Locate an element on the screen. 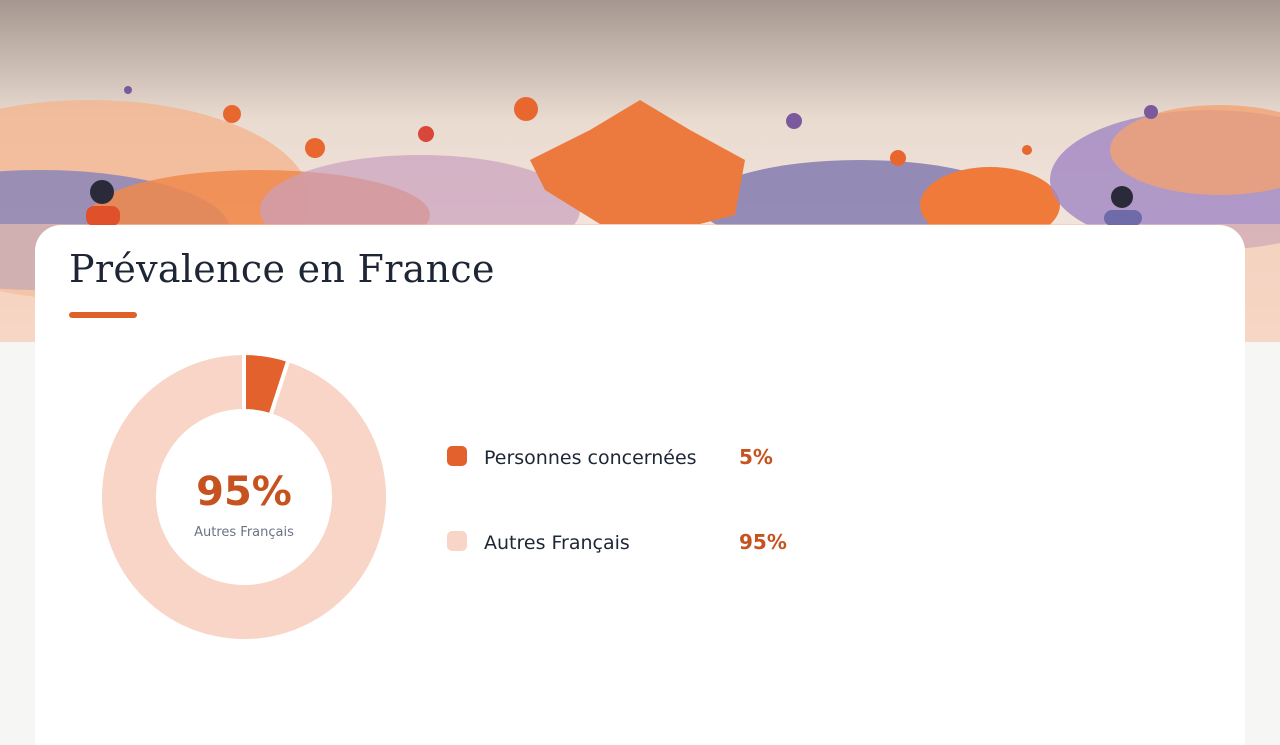 Image resolution: width=1280 pixels, height=745 pixels. card-title: Prévalence en France is located at coordinates (282, 269).